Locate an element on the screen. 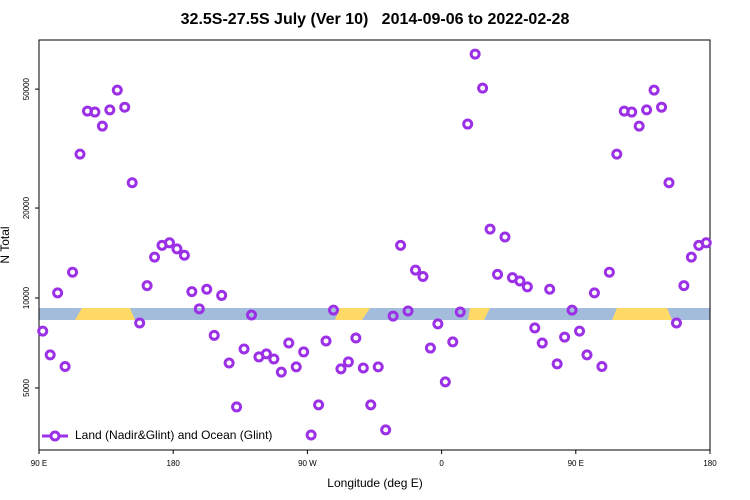 The height and width of the screenshot is (500, 750). y-tick-label: 20000 is located at coordinates (26, 207).